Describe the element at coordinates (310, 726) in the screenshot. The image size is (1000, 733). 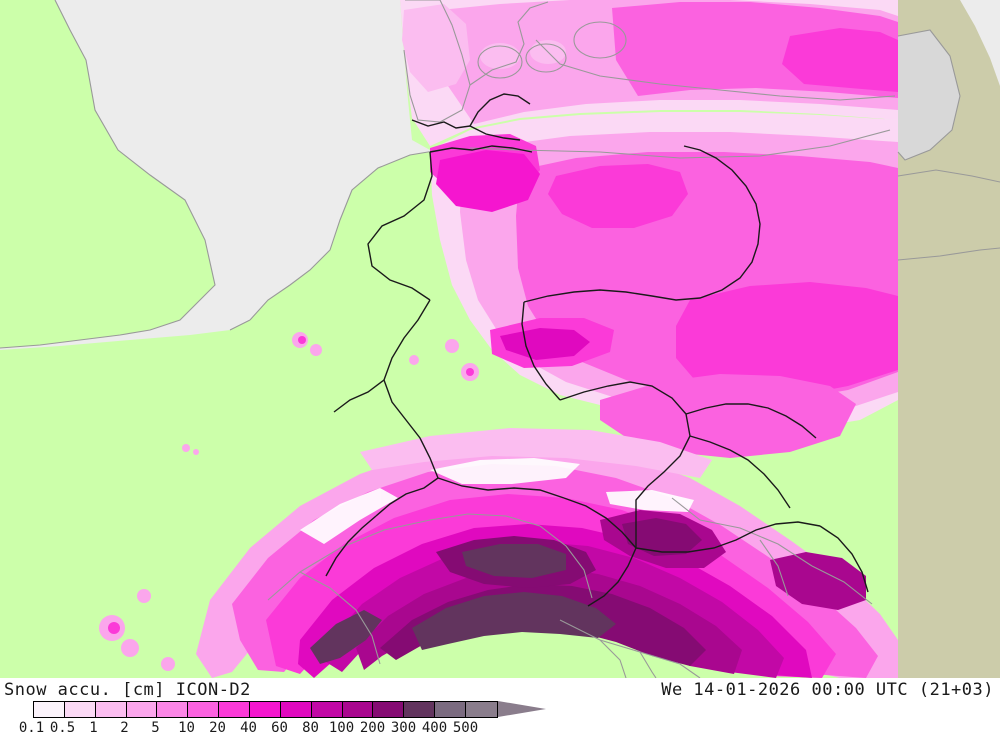
I see `colorbar-tick-80: 80` at that location.